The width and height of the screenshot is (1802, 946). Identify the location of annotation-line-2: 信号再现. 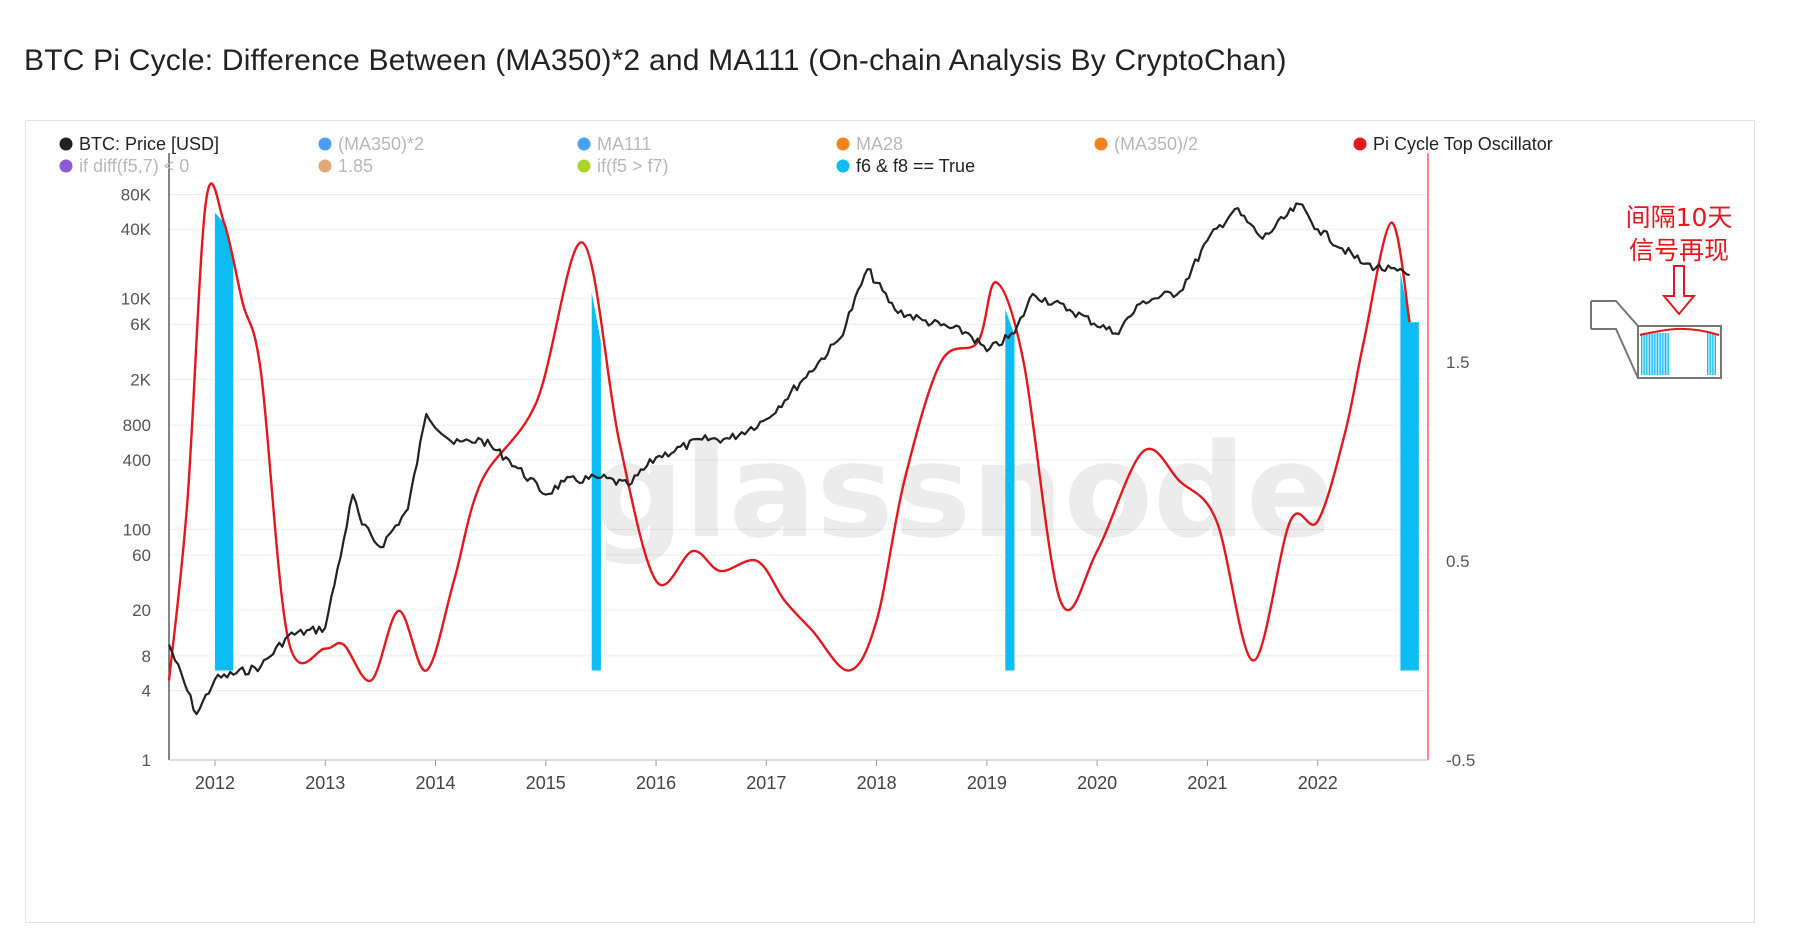
(1679, 250).